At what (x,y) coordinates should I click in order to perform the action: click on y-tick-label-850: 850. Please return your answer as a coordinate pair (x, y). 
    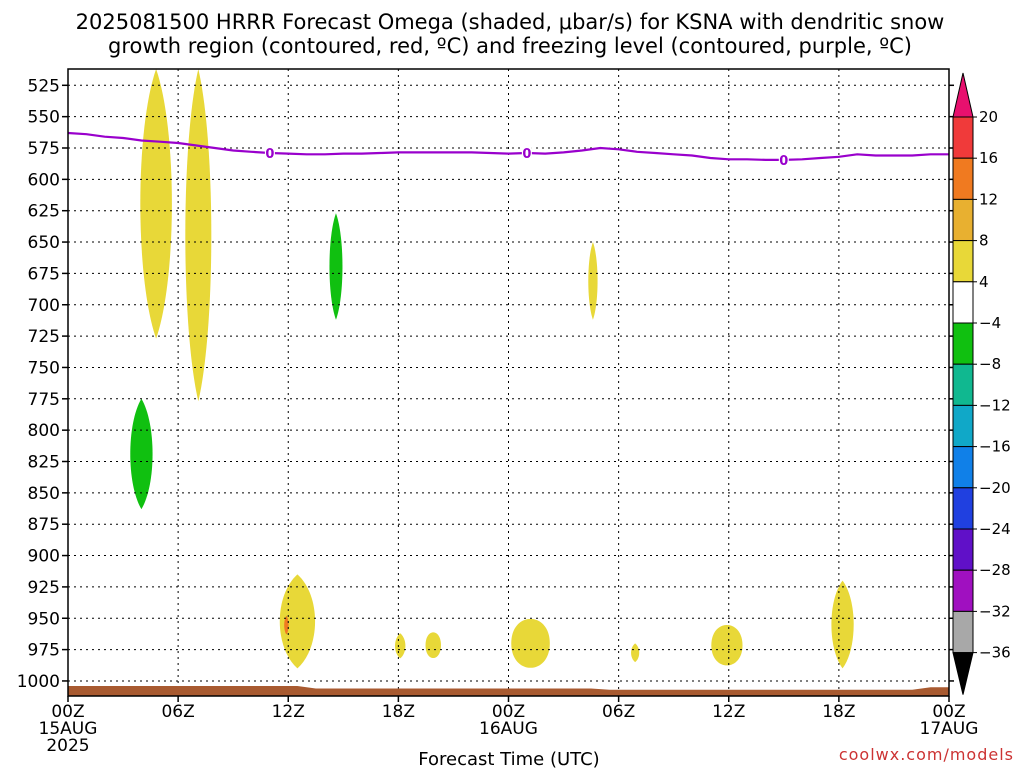
    Looking at the image, I should click on (44, 494).